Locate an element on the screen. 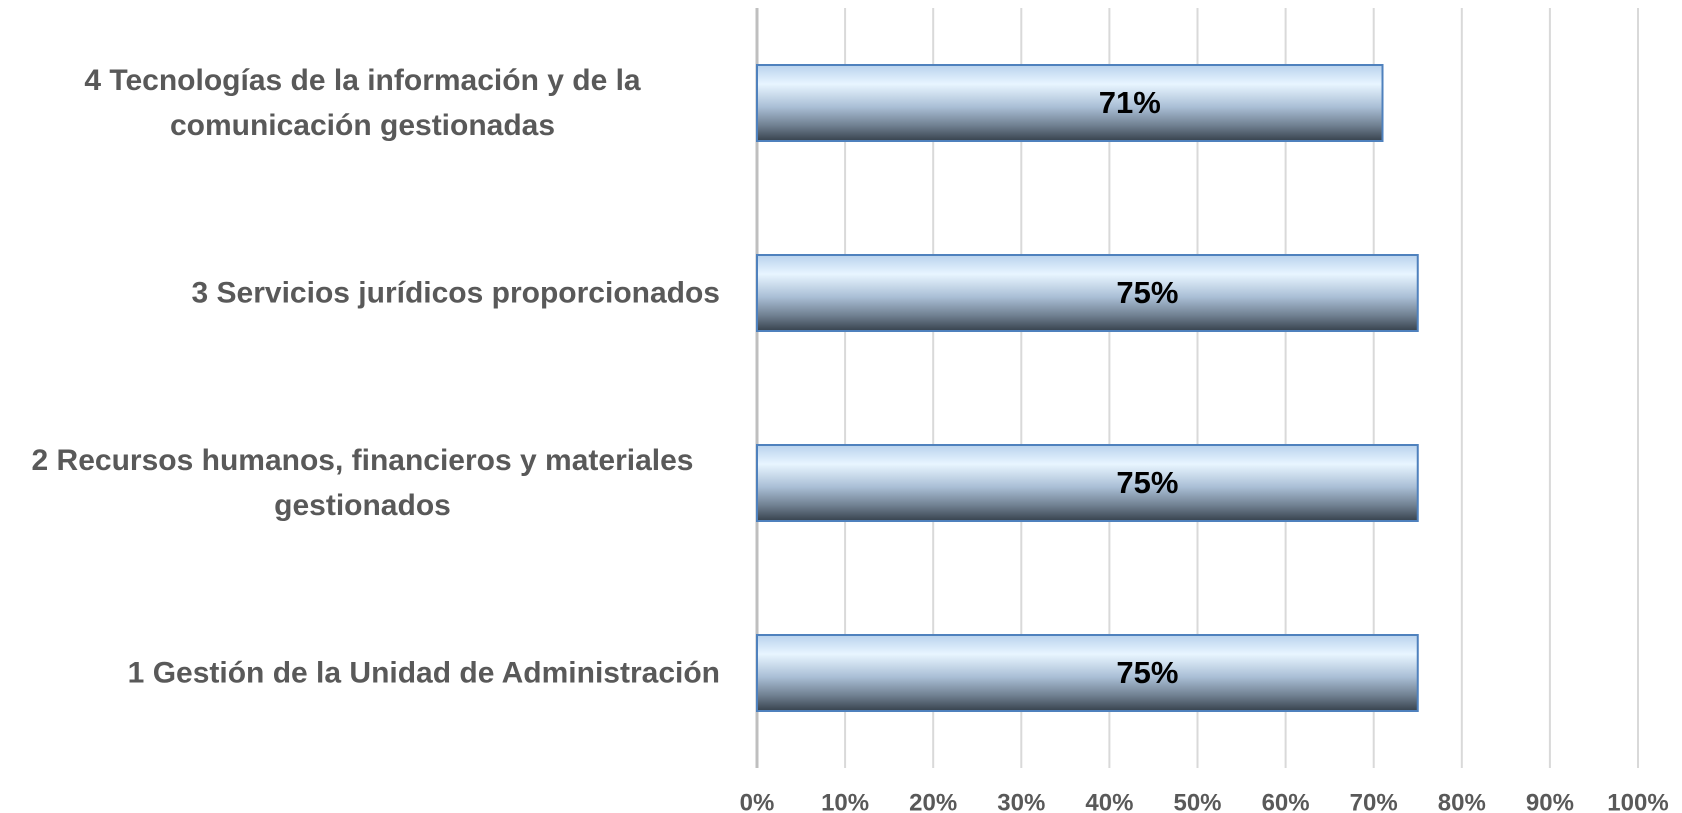 The image size is (1682, 813). category-label: 3 Servicios jurídicos proporcionados is located at coordinates (455, 293).